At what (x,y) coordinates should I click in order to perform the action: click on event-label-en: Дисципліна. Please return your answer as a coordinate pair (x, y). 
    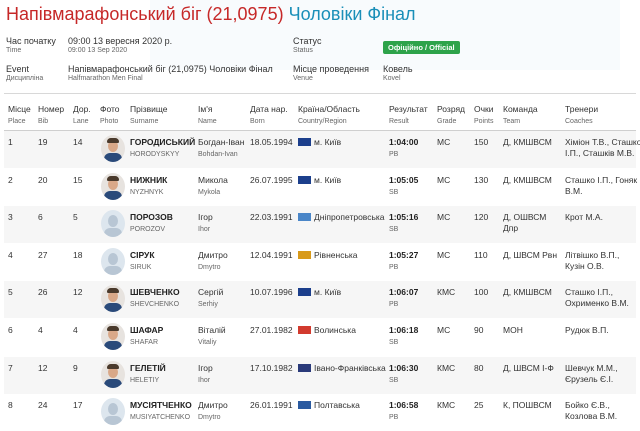
    Looking at the image, I should click on (25, 78).